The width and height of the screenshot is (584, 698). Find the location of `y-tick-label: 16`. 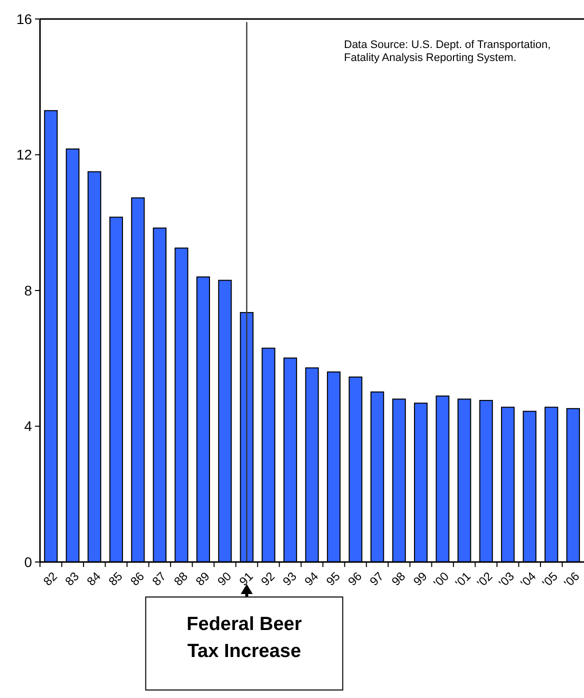

y-tick-label: 16 is located at coordinates (24, 18).